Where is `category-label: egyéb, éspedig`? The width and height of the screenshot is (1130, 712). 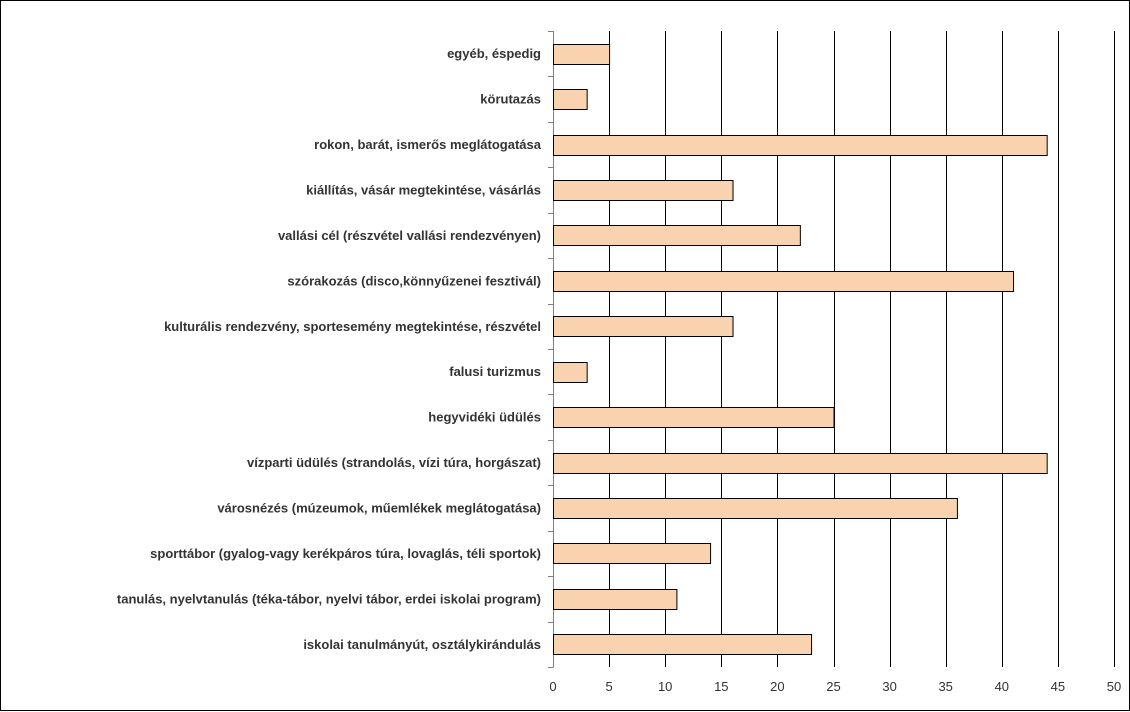 category-label: egyéb, éspedig is located at coordinates (494, 53).